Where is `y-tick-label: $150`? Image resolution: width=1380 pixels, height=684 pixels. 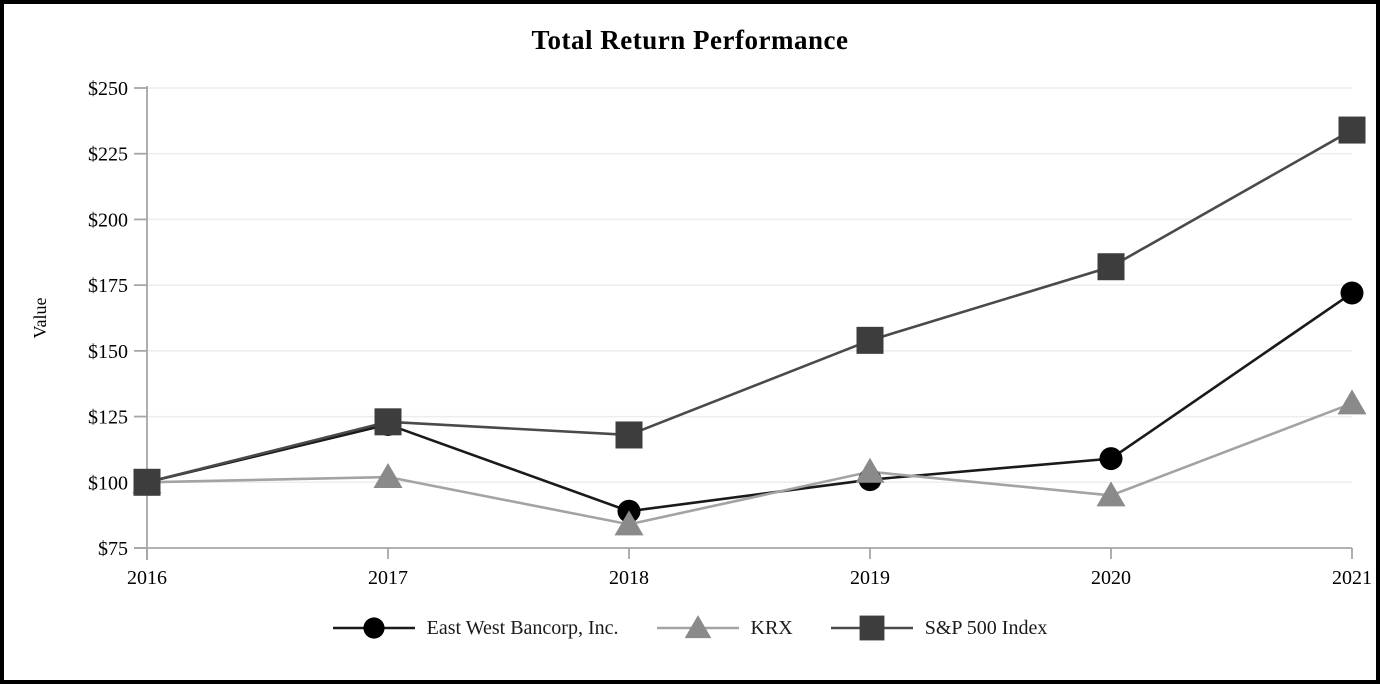
y-tick-label: $150 is located at coordinates (108, 352).